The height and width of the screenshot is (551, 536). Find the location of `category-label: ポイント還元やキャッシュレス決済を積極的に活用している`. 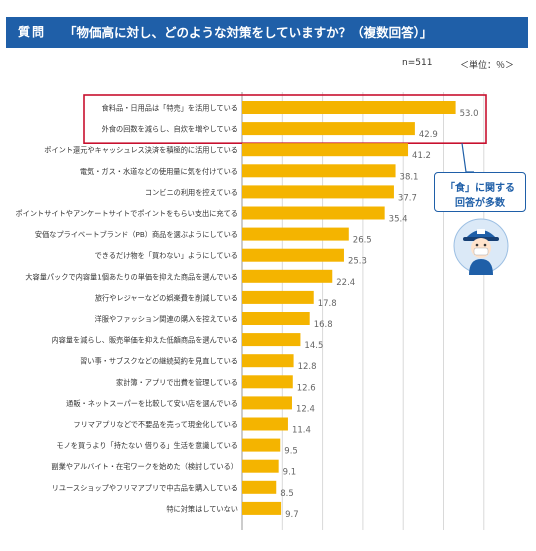

category-label: ポイント還元やキャッシュレス決済を積極的に活用している is located at coordinates (141, 150).